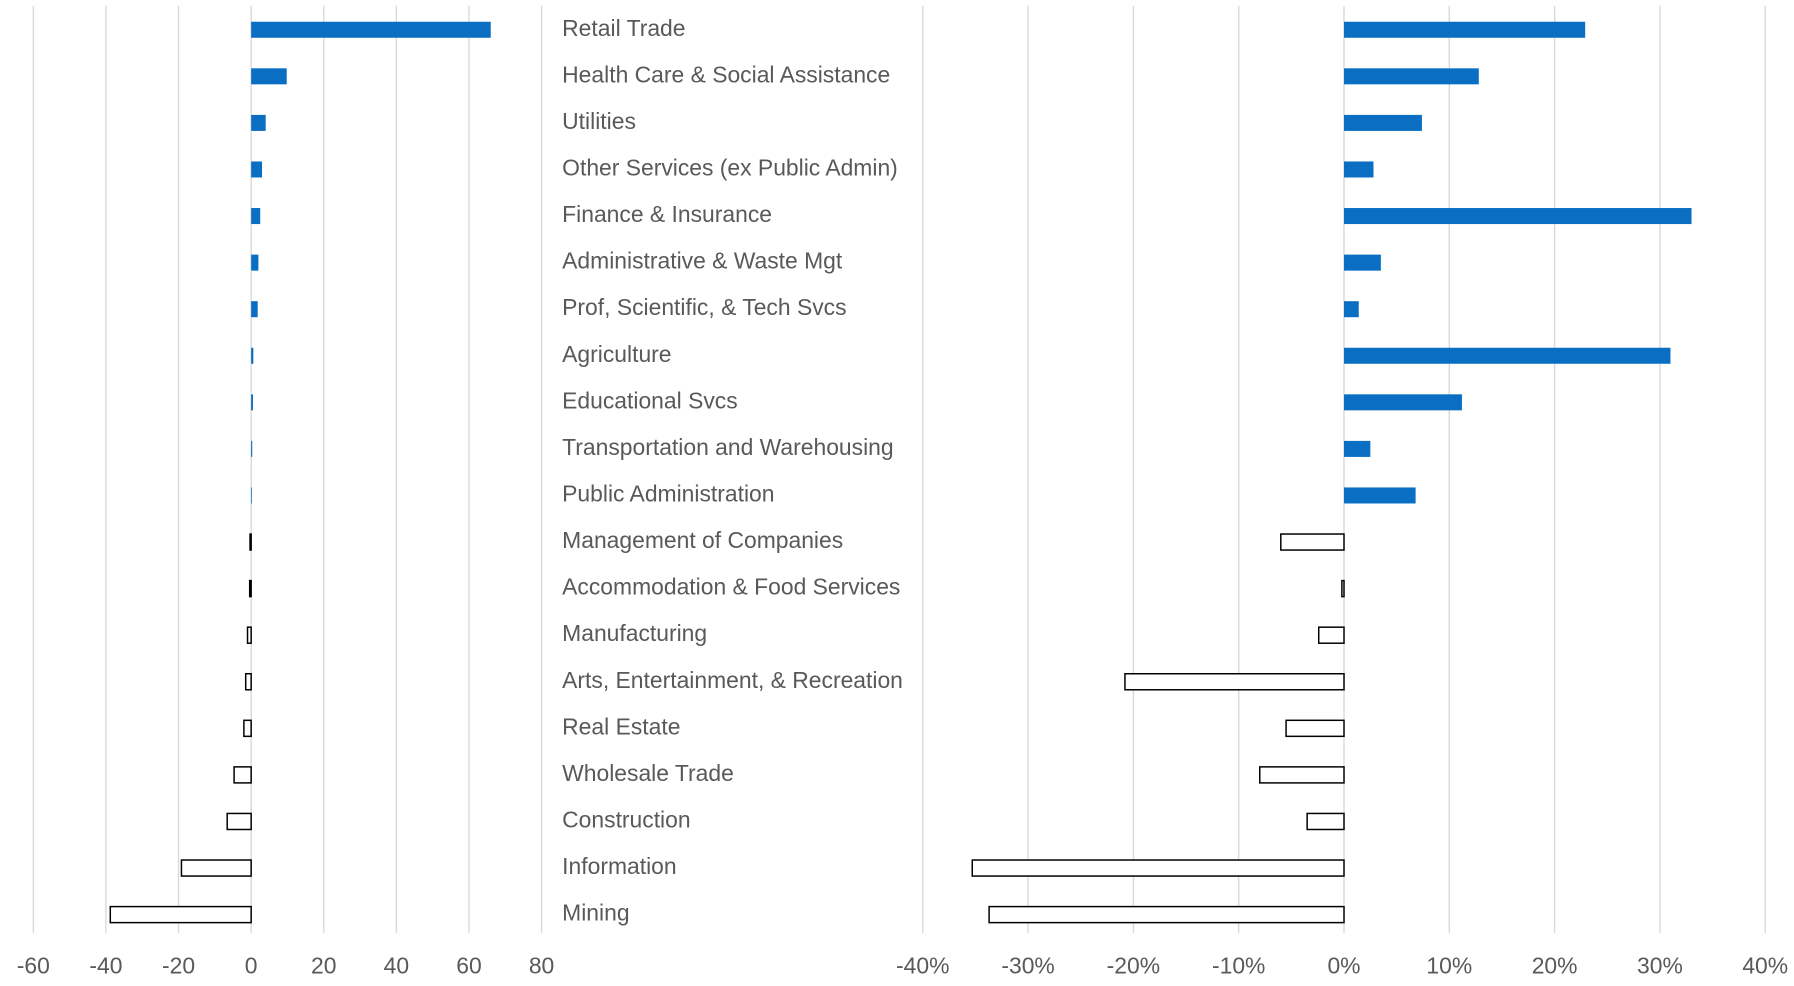  I want to click on category-label: Other Services (ex Public Admin), so click(730, 168).